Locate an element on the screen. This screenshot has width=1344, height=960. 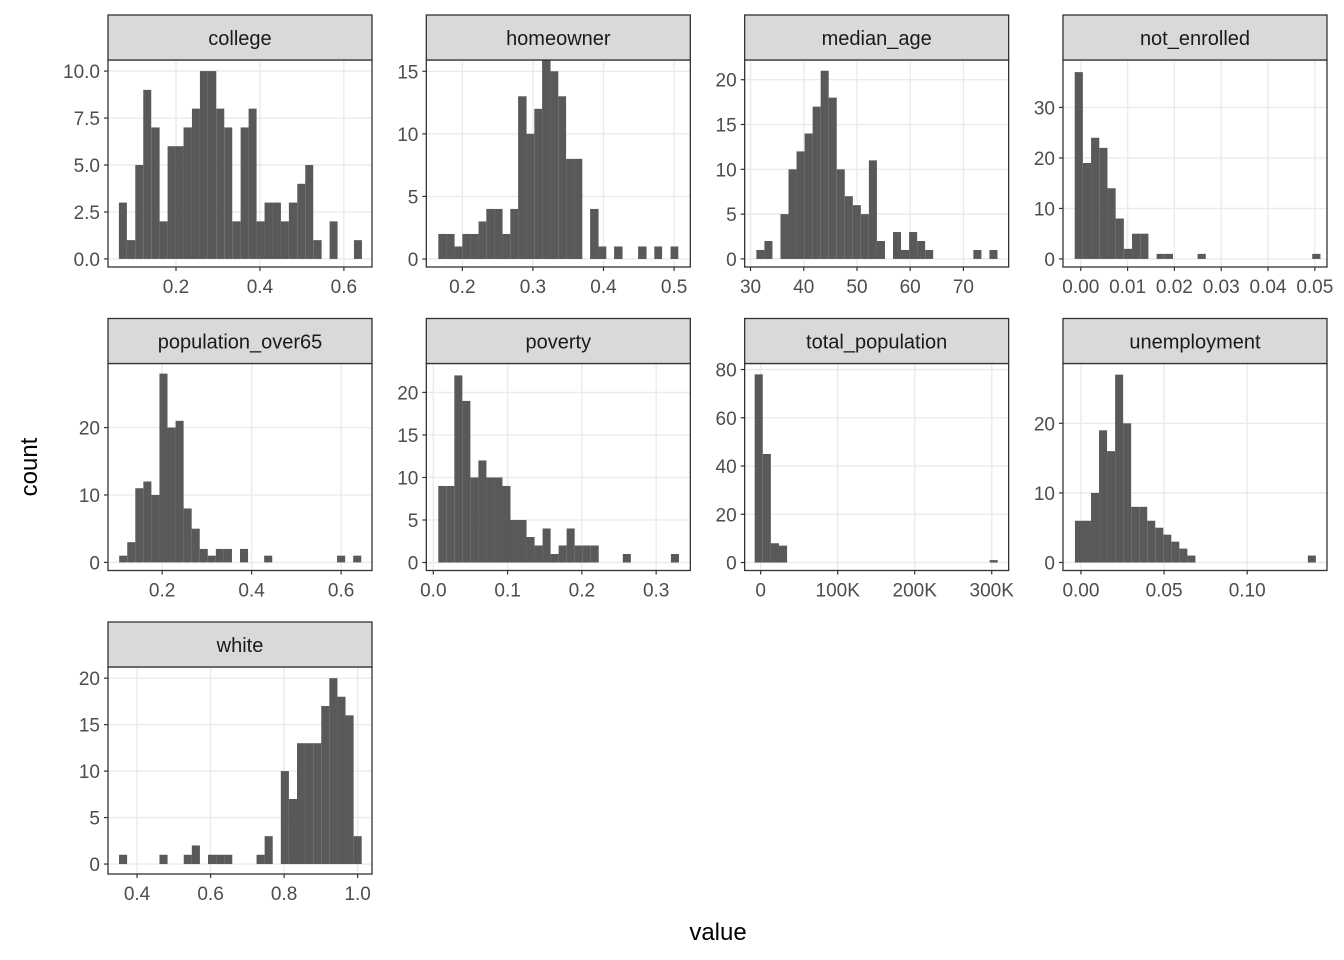
panel: 0 5 10 15 0.2 0.3 0.4 0.5 homeowner is located at coordinates (544, 156).